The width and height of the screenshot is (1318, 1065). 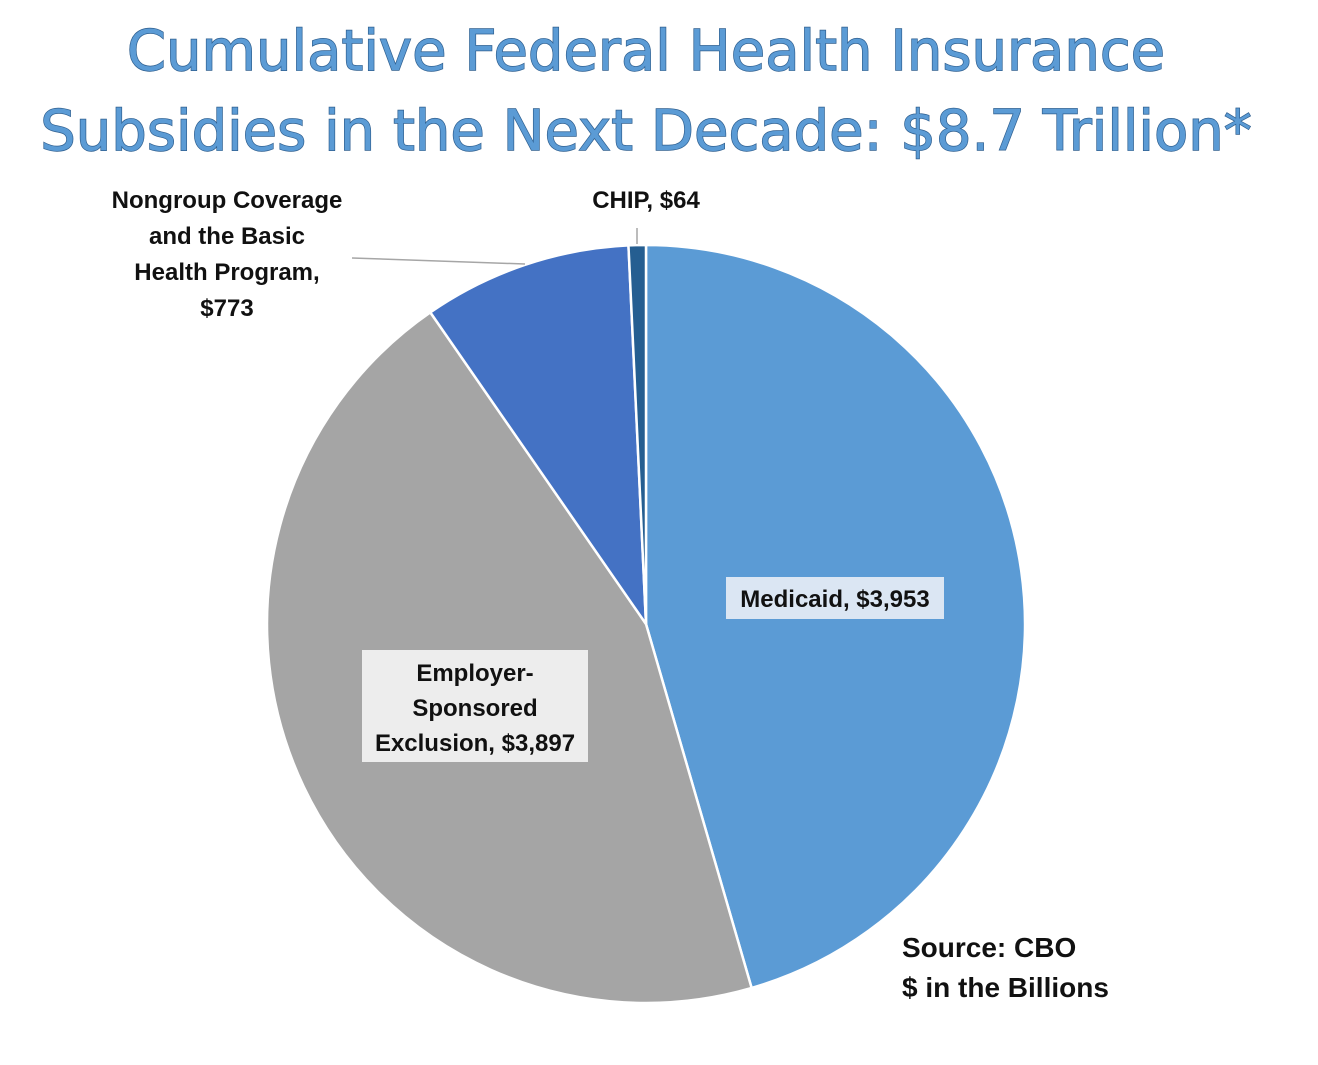 I want to click on slice-label-chip-text: CHIP, $64, so click(x=646, y=200).